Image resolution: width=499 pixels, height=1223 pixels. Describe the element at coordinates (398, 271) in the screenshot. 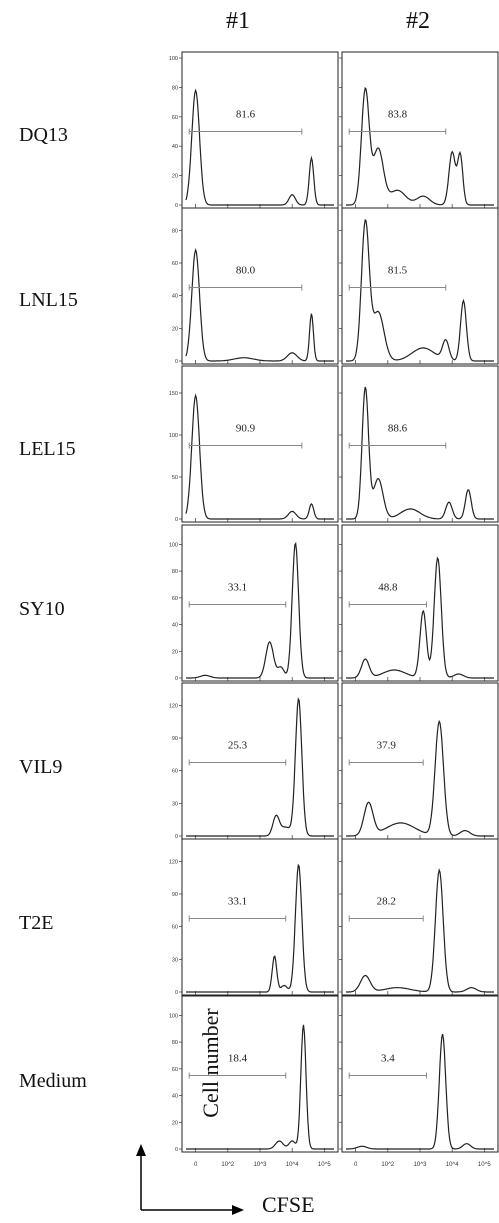

I see `gate-percentage: 81.5` at that location.